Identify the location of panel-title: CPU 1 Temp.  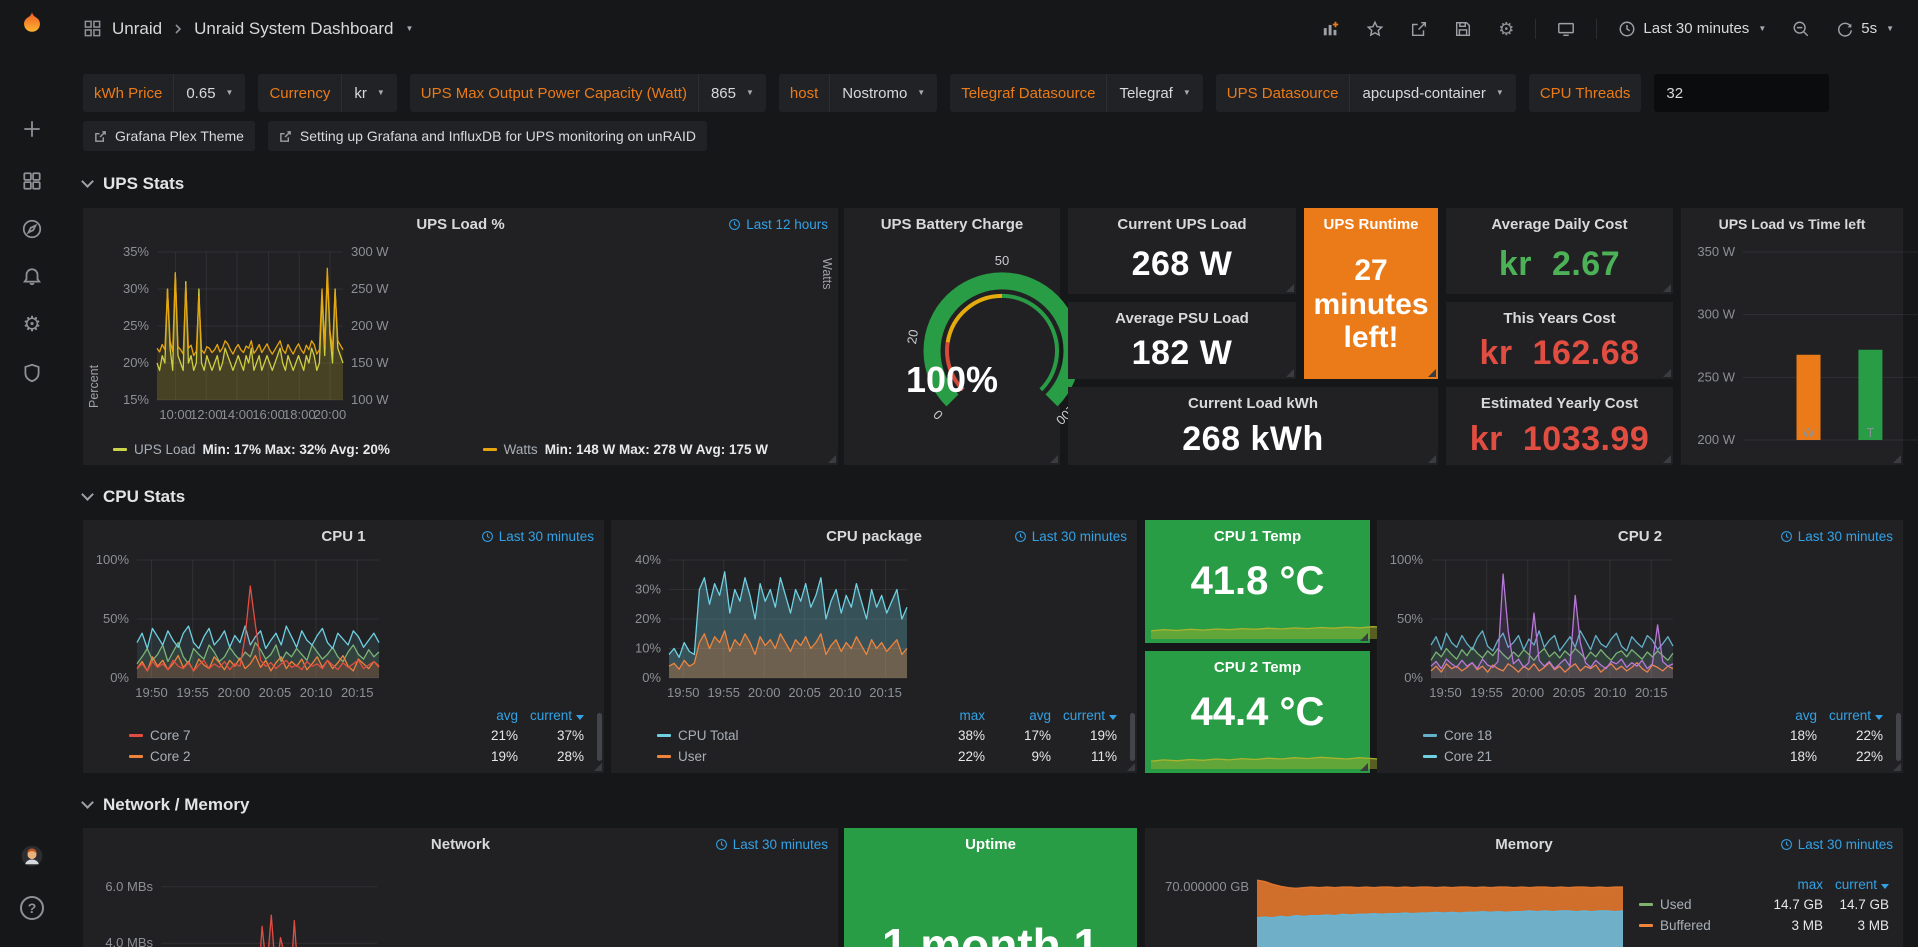
(1257, 536).